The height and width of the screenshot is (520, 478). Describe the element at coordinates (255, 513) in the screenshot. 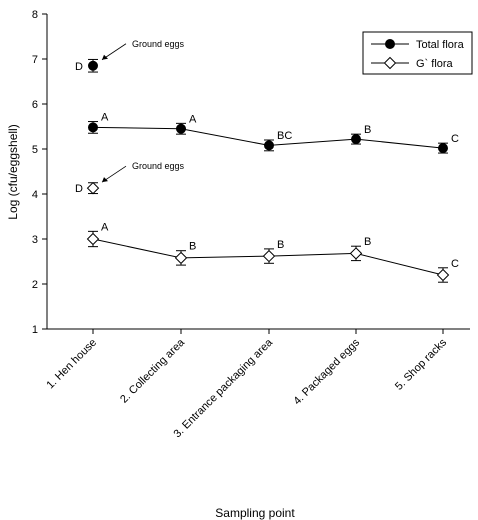

I see `x-axis-label: Sampling point` at that location.